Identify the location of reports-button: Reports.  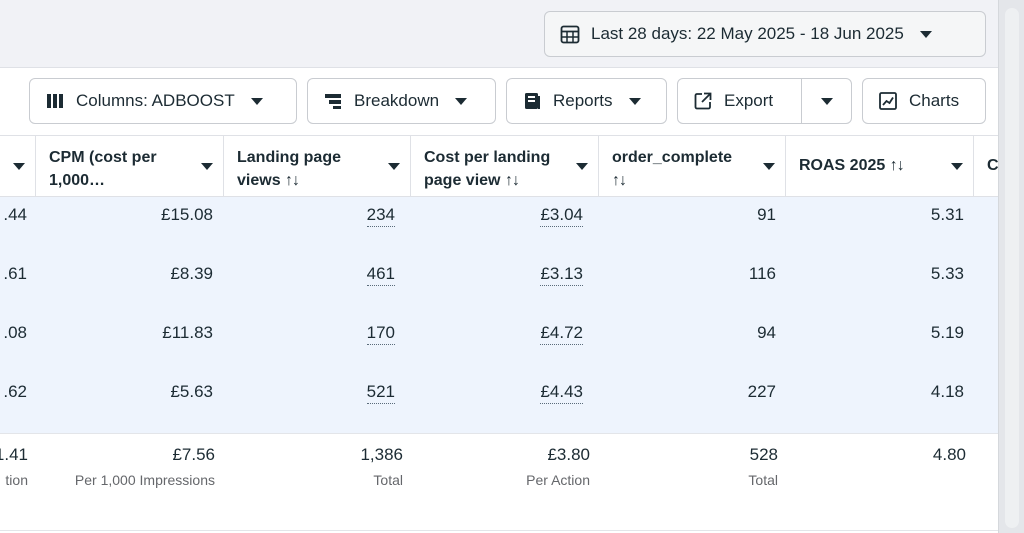
(586, 101).